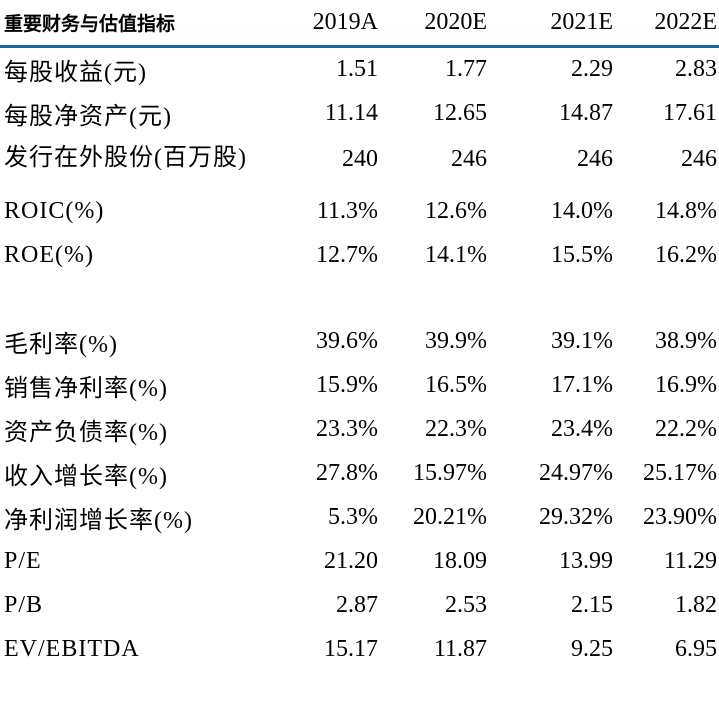  I want to click on row-value: 2.29, so click(592, 69).